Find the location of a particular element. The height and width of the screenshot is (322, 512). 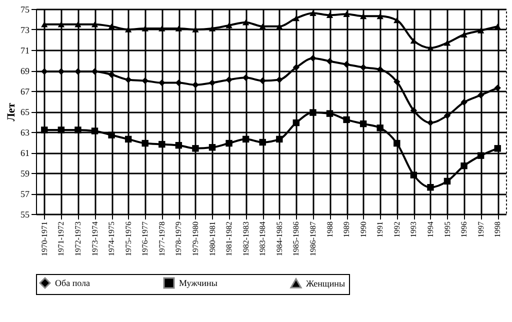

x-tick-label: 1972-1973 is located at coordinates (77, 239).